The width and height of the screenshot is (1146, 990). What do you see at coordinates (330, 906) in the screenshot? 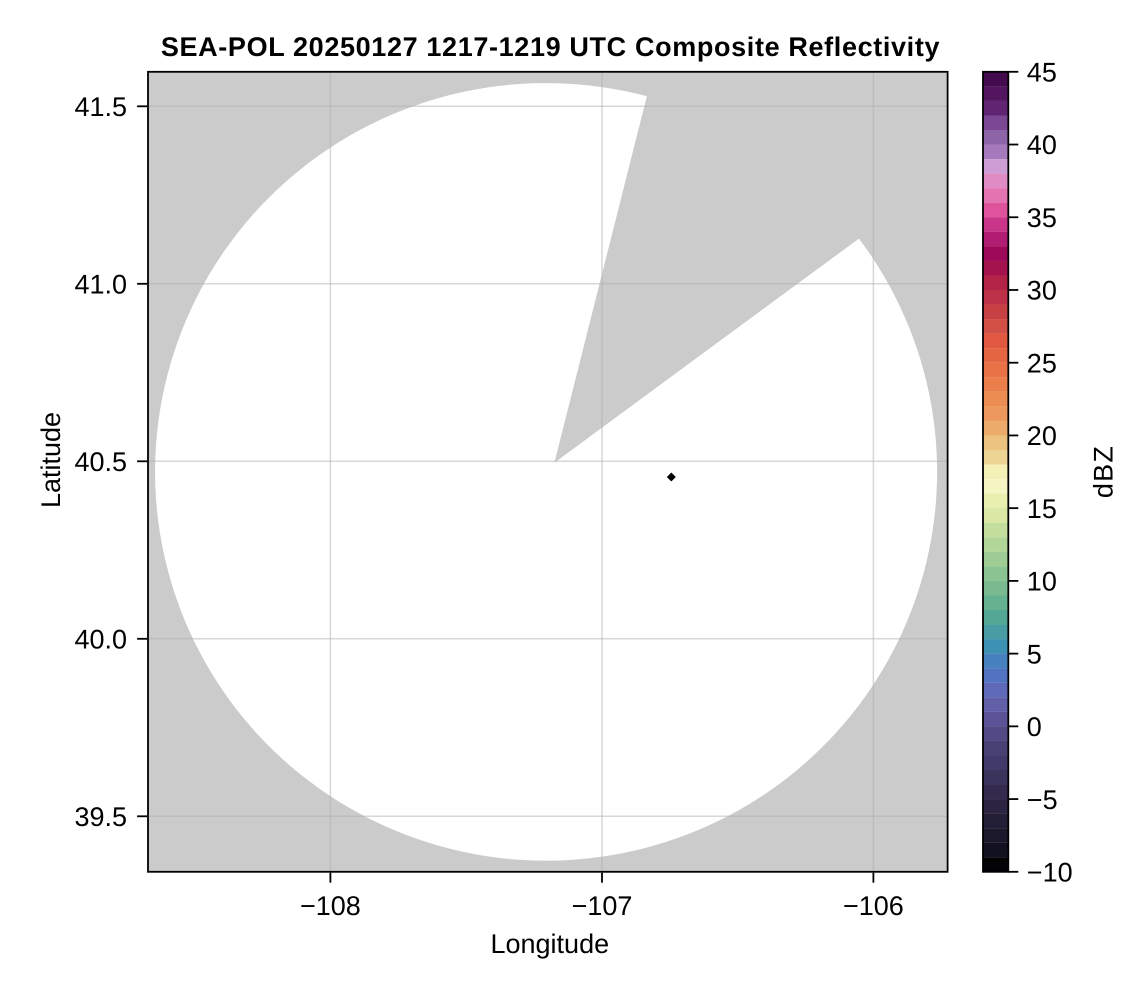
I see `svg-text: −108` at bounding box center [330, 906].